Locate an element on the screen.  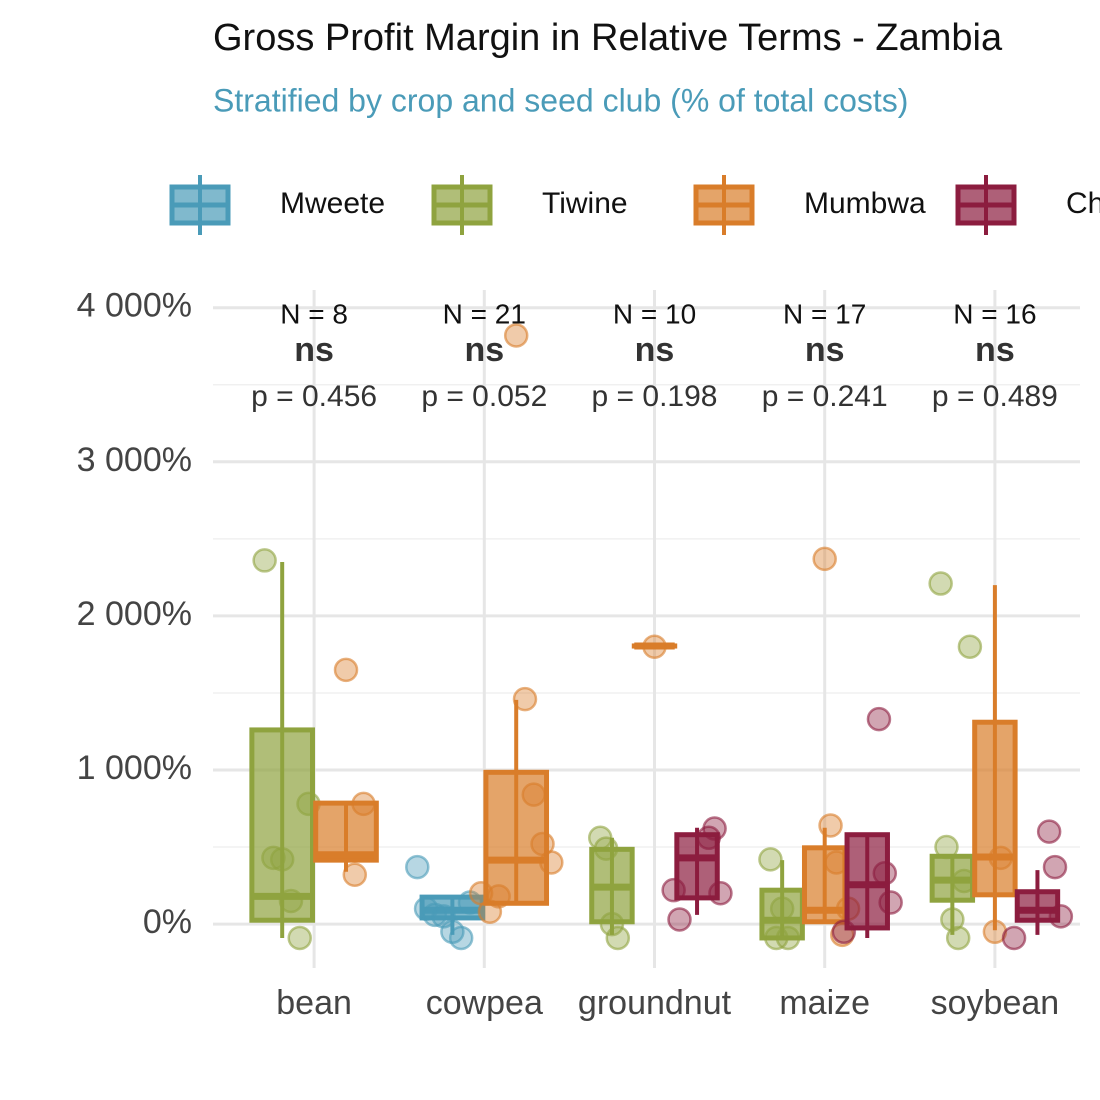
y-tick-label: 0% is located at coordinates (167, 922).